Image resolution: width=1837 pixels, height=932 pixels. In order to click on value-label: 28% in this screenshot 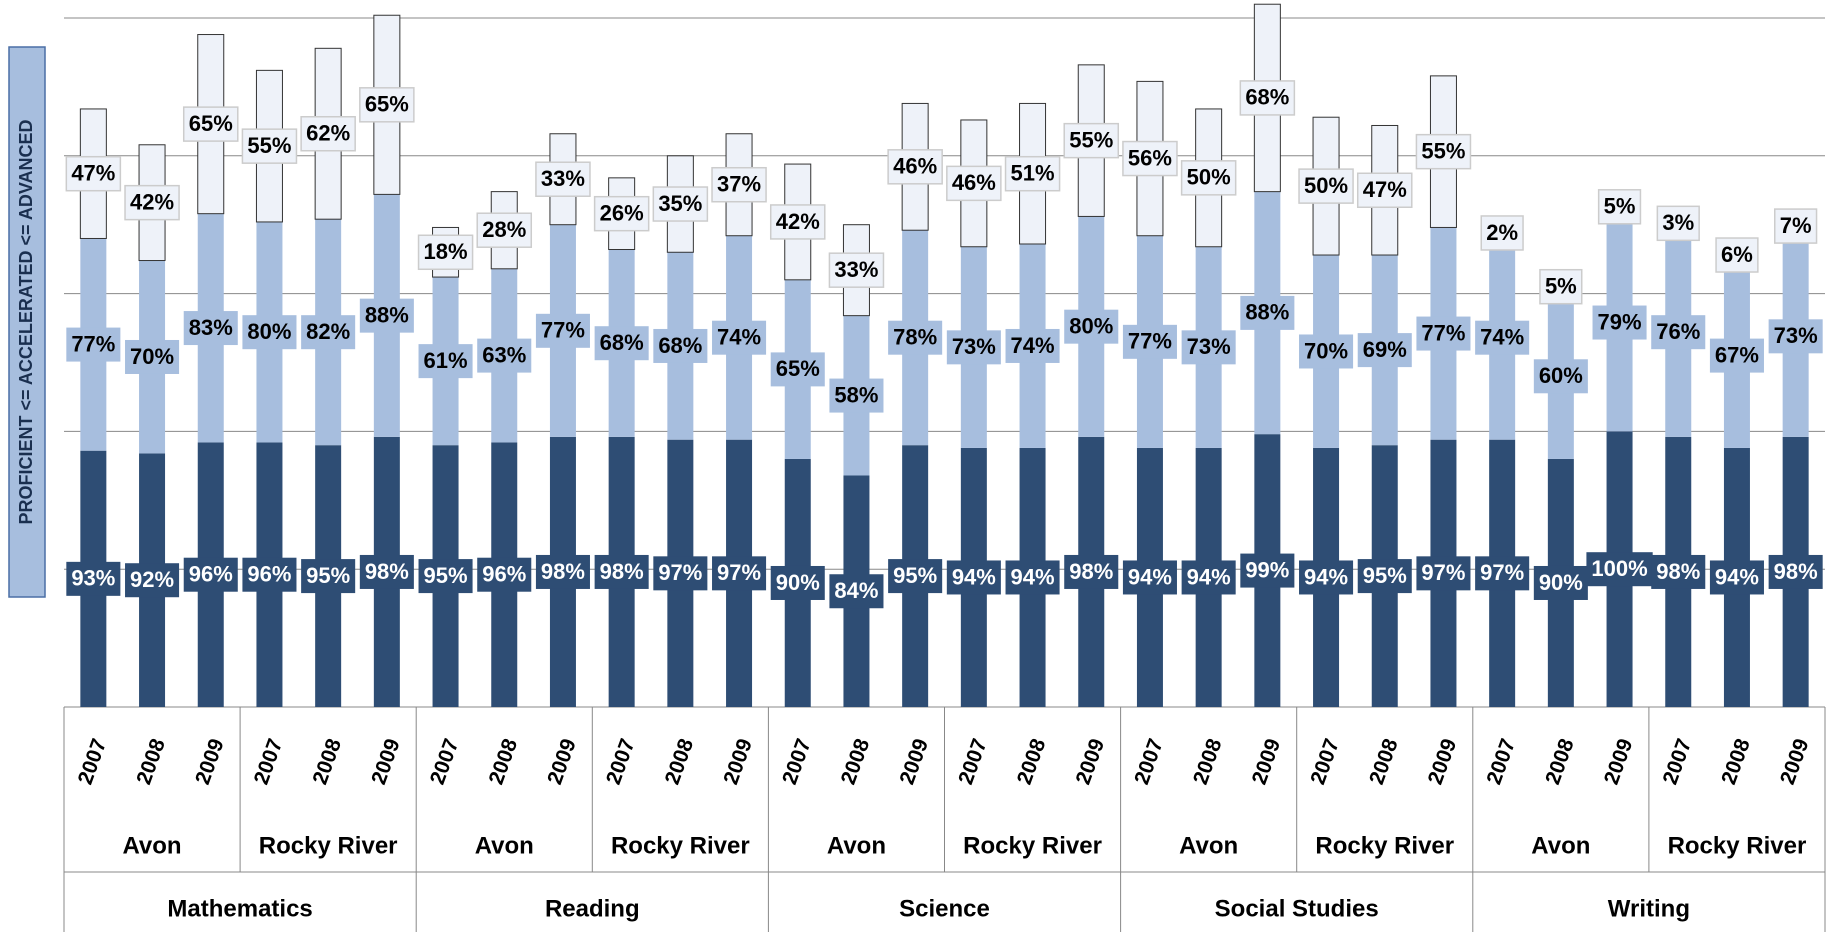, I will do `click(504, 229)`.